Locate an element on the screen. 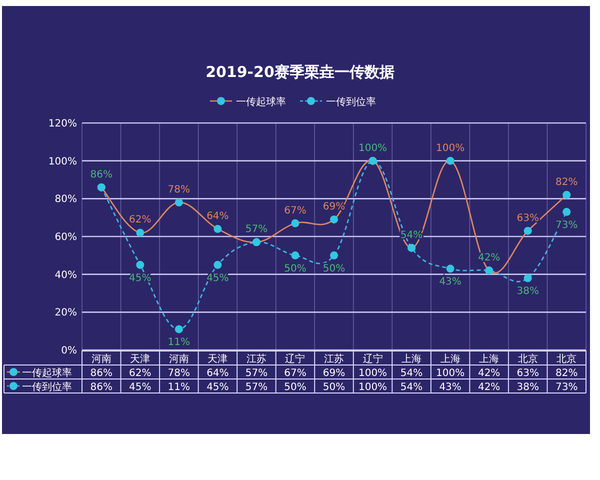 Image resolution: width=600 pixels, height=480 pixels. data-label: 43% is located at coordinates (450, 387).